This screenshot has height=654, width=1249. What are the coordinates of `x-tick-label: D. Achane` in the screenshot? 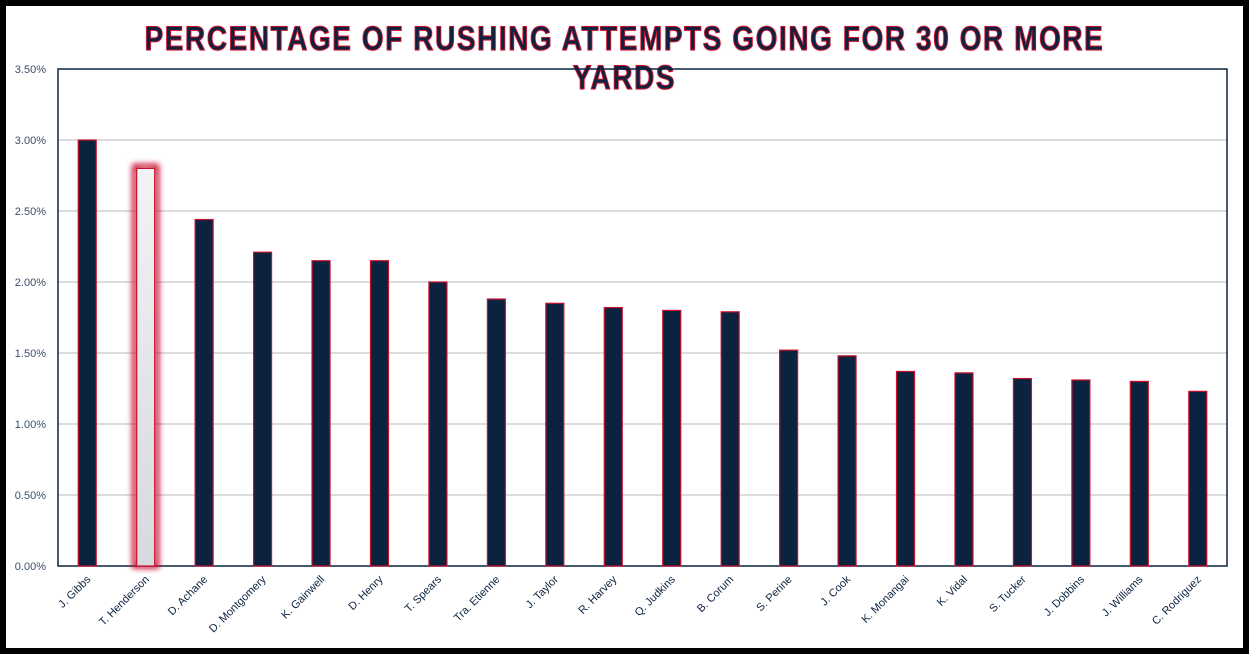 It's located at (188, 596).